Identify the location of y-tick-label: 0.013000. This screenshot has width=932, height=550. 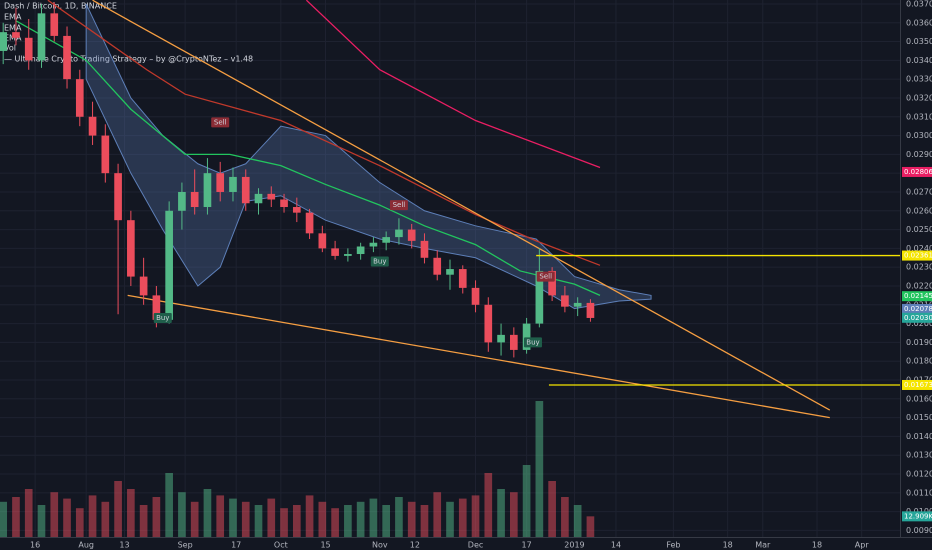
(919, 455).